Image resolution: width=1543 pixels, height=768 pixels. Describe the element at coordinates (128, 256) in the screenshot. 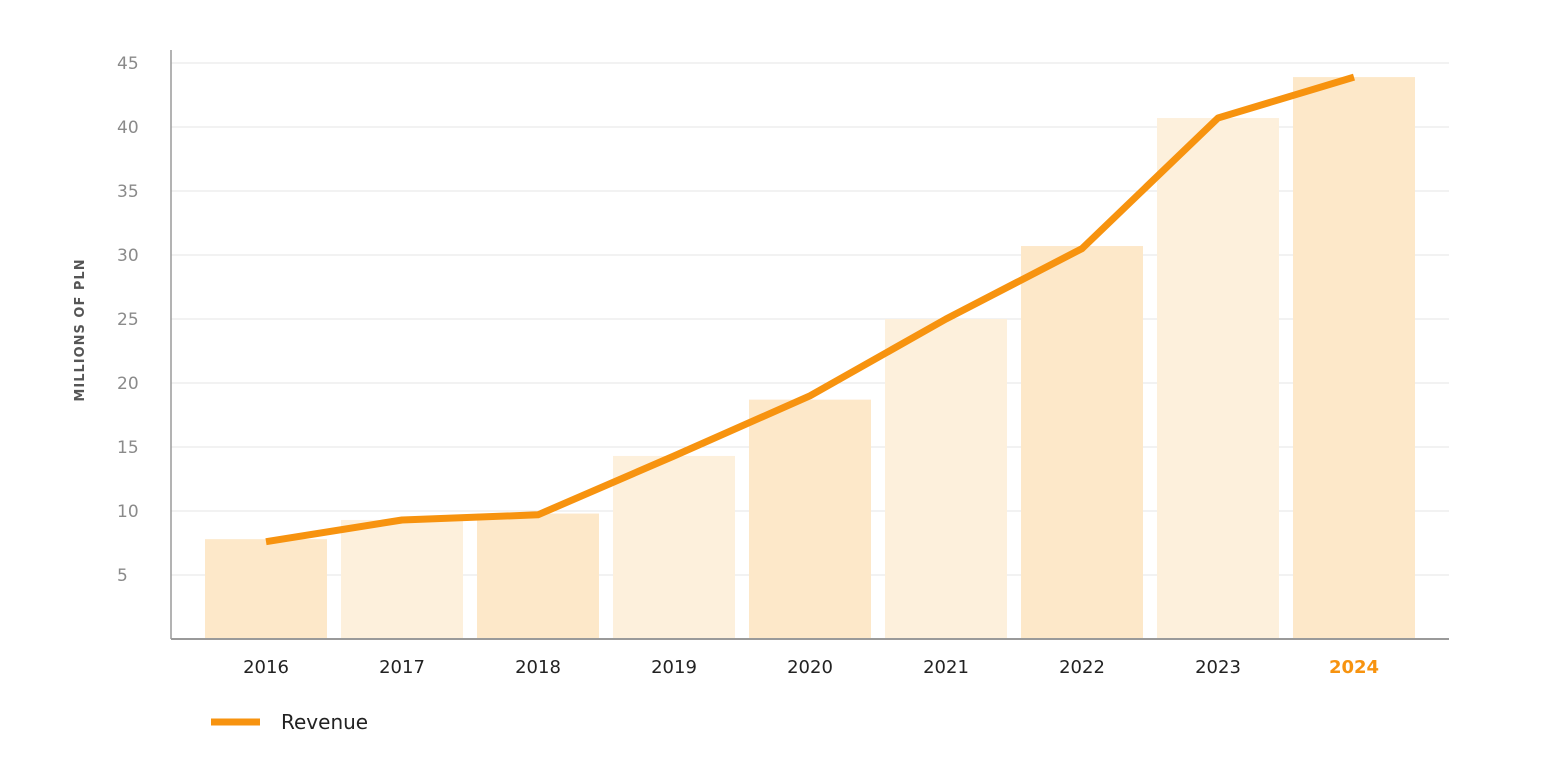

I see `y-tick-label: 30` at that location.